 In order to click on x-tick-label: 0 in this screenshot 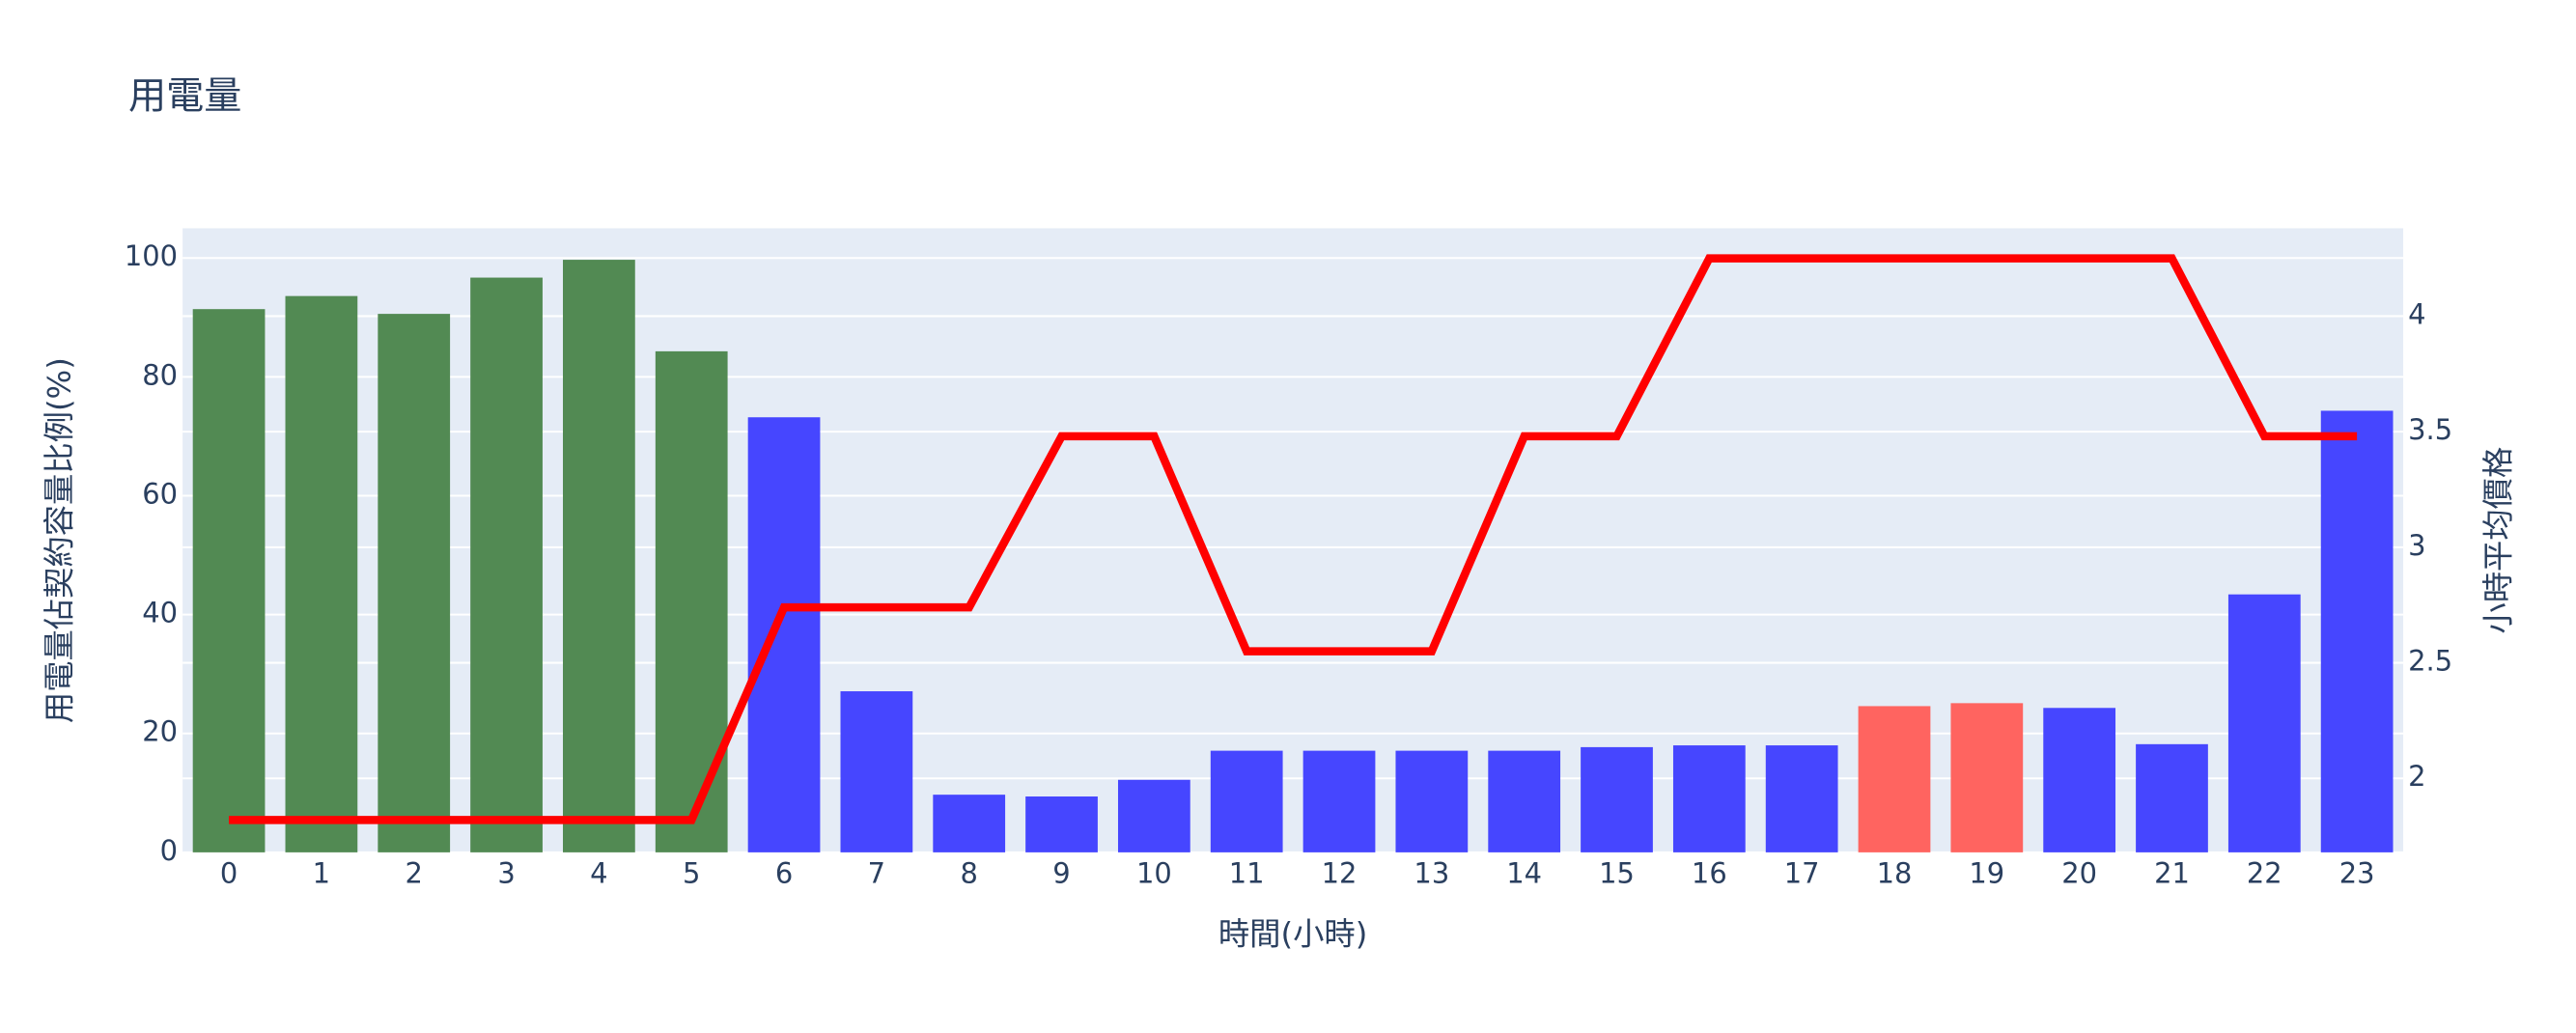, I will do `click(229, 874)`.